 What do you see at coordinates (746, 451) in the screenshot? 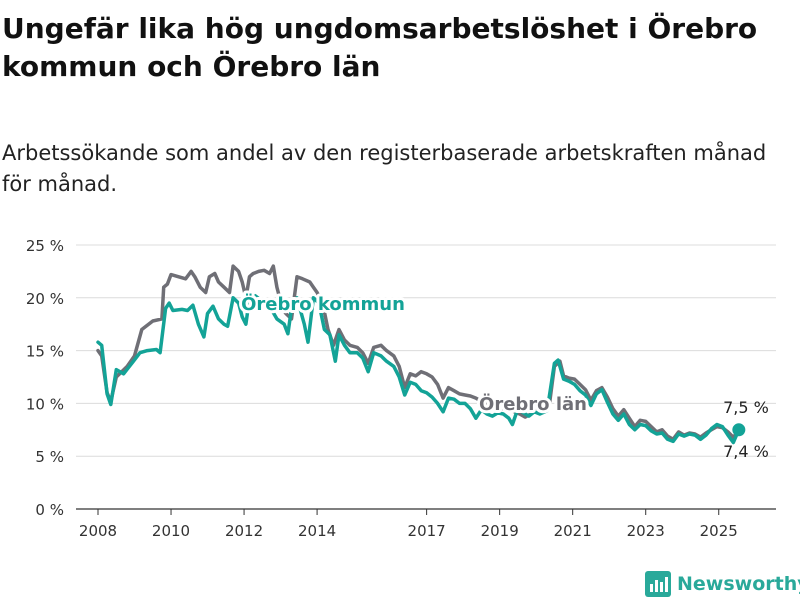
I see `end-value-label: 7,4 %` at bounding box center [746, 451].